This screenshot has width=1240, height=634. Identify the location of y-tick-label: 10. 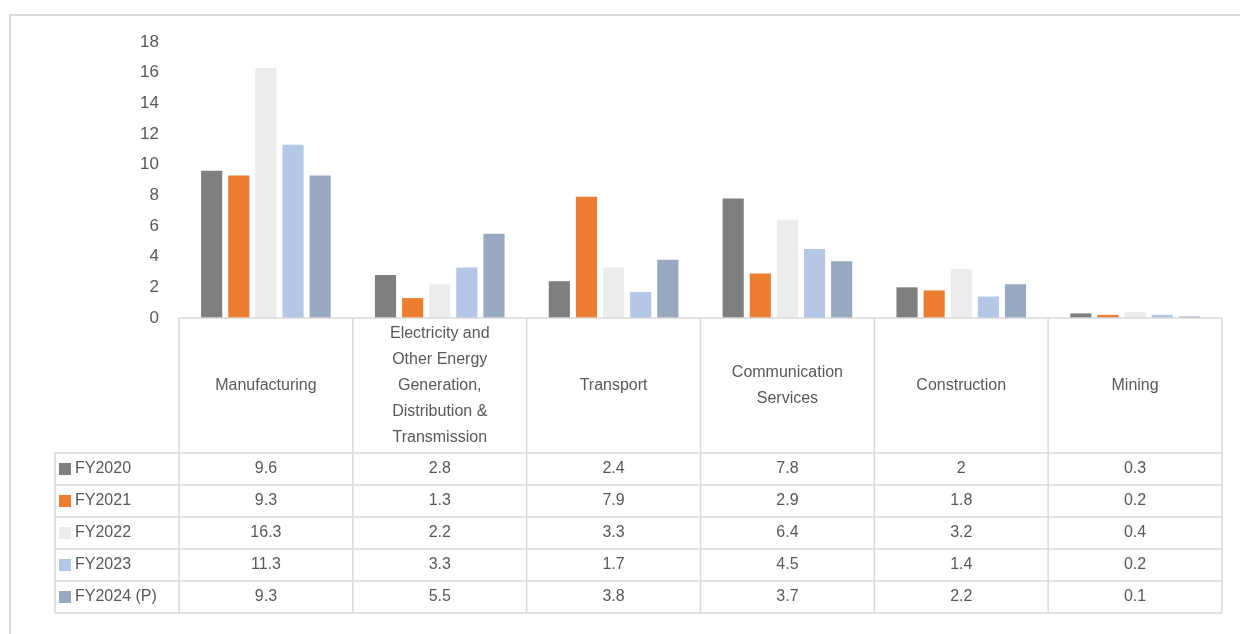
(149, 164).